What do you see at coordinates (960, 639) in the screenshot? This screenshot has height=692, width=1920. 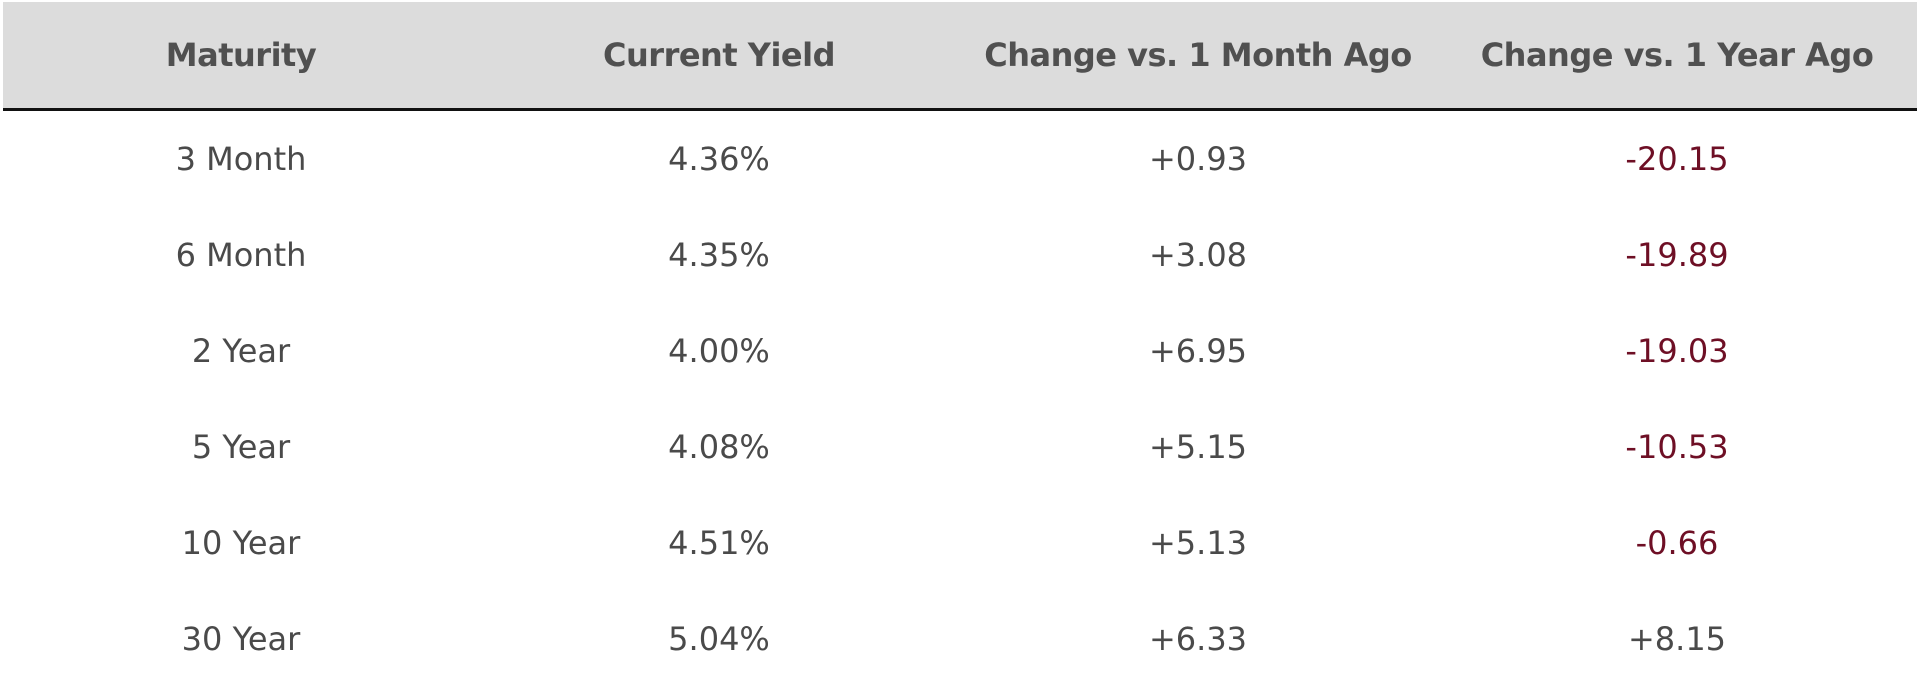 I see `table-row: 30 Year 5.04% +6.33 +8.15` at bounding box center [960, 639].